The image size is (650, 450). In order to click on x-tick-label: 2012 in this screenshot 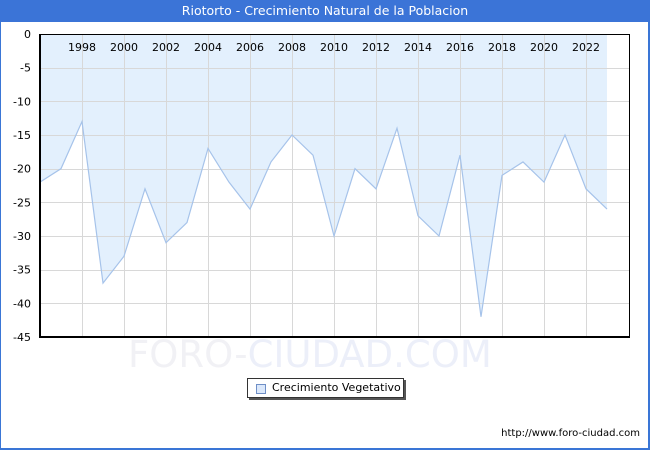, I will do `click(376, 47)`.